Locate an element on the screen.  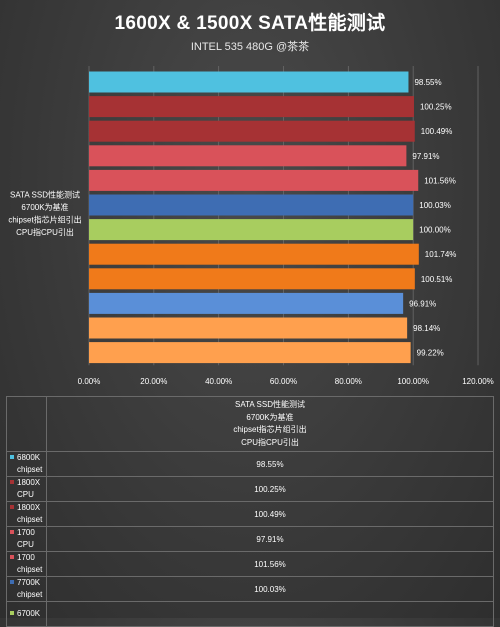
table-header-line: chipset指芯片组引出 is located at coordinates (270, 429).